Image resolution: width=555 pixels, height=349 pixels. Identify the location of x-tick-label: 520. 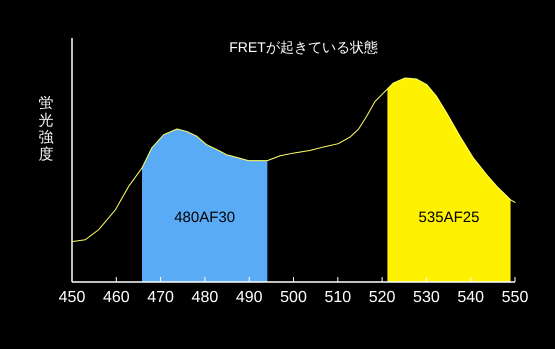
(382, 297).